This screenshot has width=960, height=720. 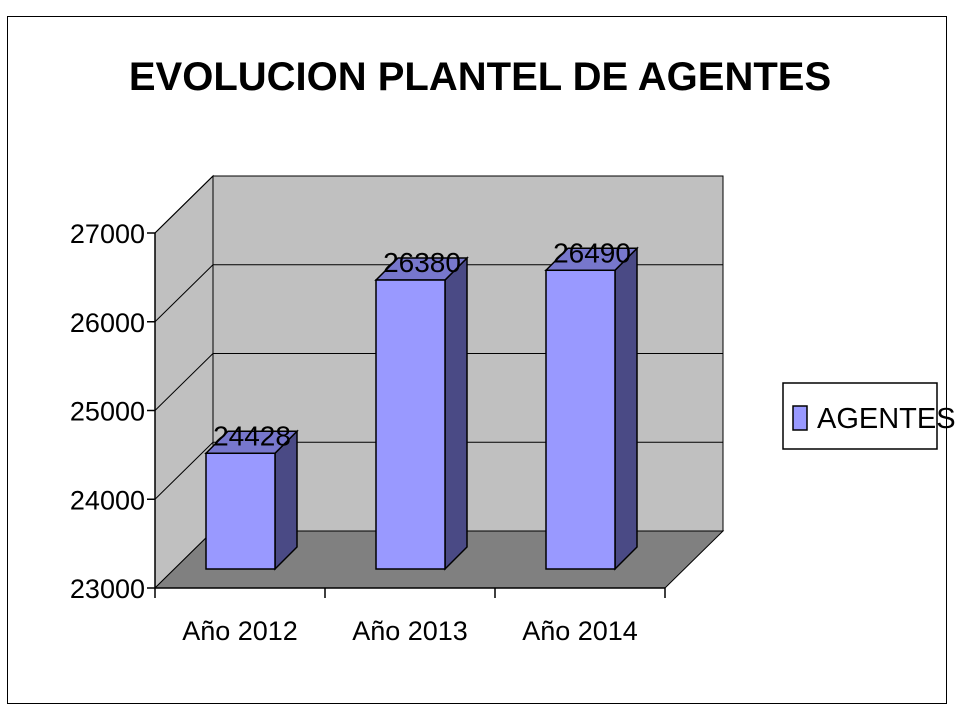 I want to click on data-label: 24428, so click(x=252, y=435).